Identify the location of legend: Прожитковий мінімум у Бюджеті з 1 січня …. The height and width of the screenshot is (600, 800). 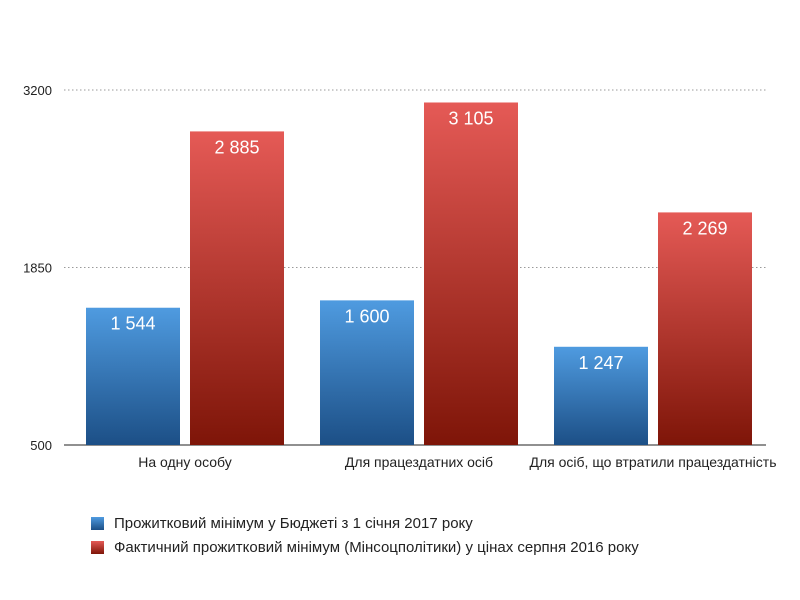
(365, 536).